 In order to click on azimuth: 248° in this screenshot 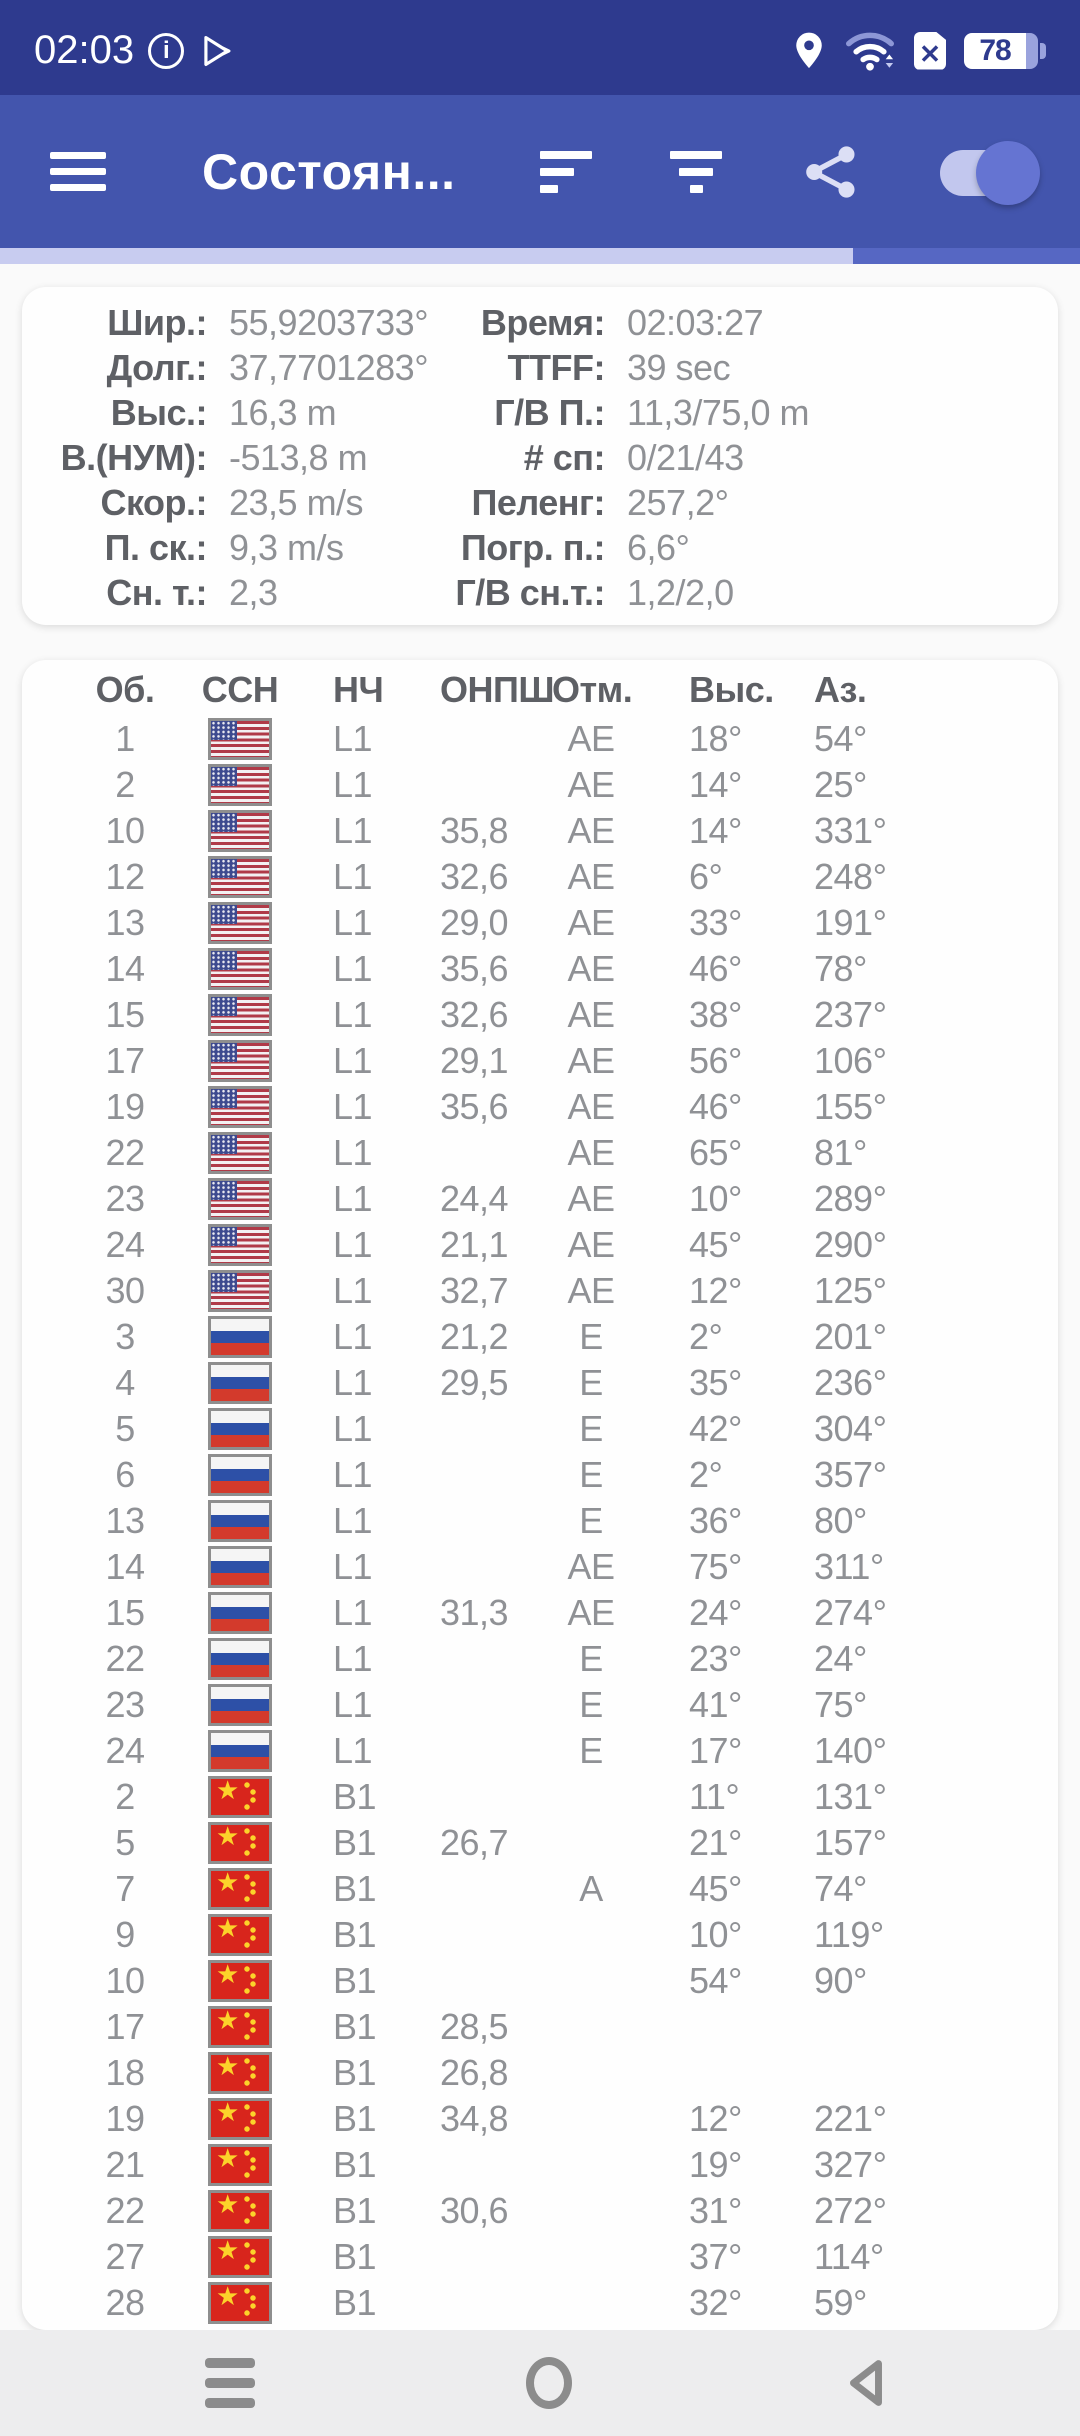, I will do `click(850, 876)`.